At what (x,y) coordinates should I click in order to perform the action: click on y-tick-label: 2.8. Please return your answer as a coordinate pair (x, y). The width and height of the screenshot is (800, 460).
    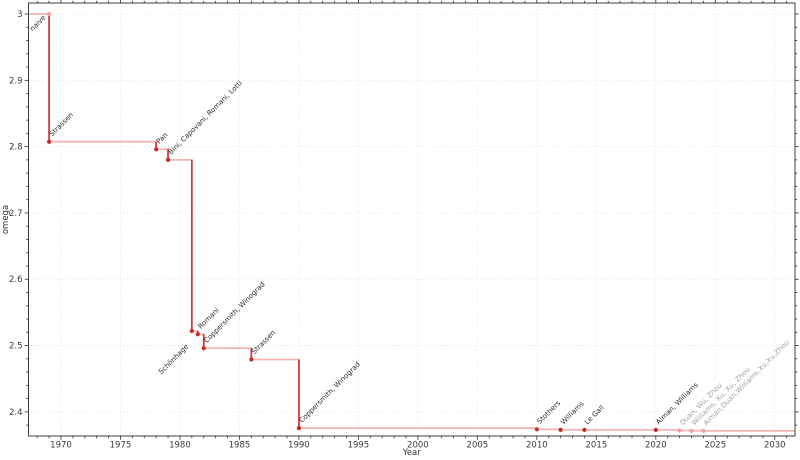
    Looking at the image, I should click on (16, 148).